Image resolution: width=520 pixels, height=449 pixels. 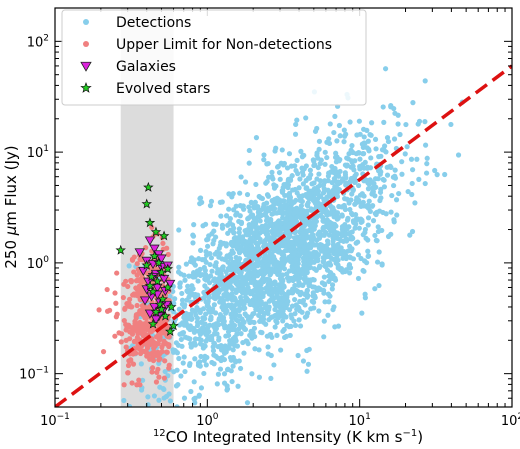 I want to click on y-axis-label: 250 μm Flux (Jy), so click(x=11, y=206).